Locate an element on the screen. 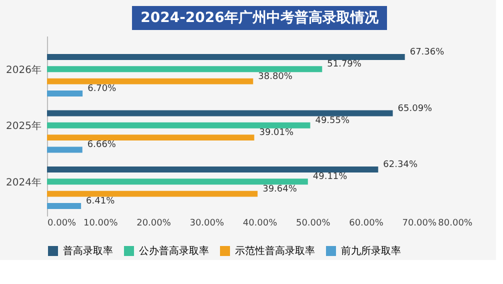 Image resolution: width=503 pixels, height=284 pixels. data-label: 39.01% is located at coordinates (276, 133).